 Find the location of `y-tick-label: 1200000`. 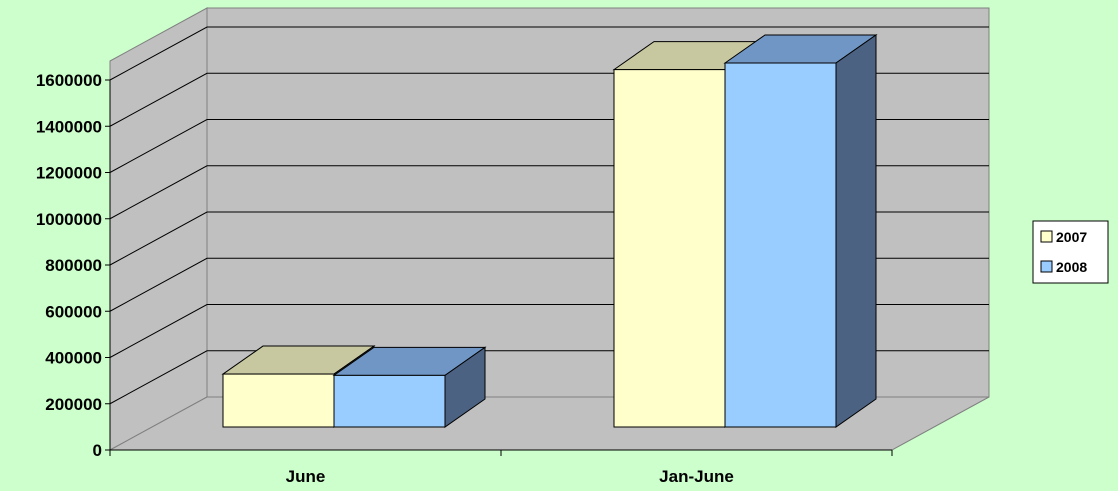

y-tick-label: 1200000 is located at coordinates (69, 173).